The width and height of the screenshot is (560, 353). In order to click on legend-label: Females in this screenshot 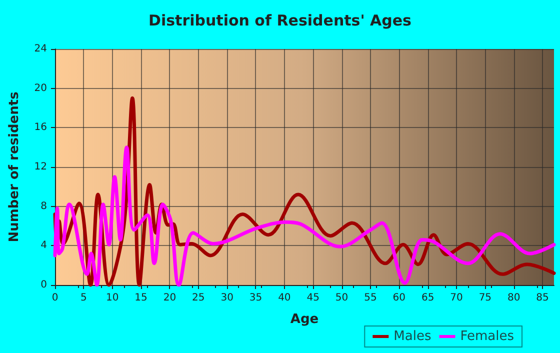, I will do `click(487, 336)`.